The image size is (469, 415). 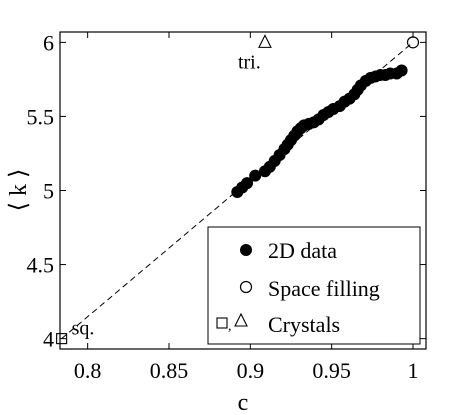 What do you see at coordinates (48, 191) in the screenshot?
I see `y-tick-label: 5` at bounding box center [48, 191].